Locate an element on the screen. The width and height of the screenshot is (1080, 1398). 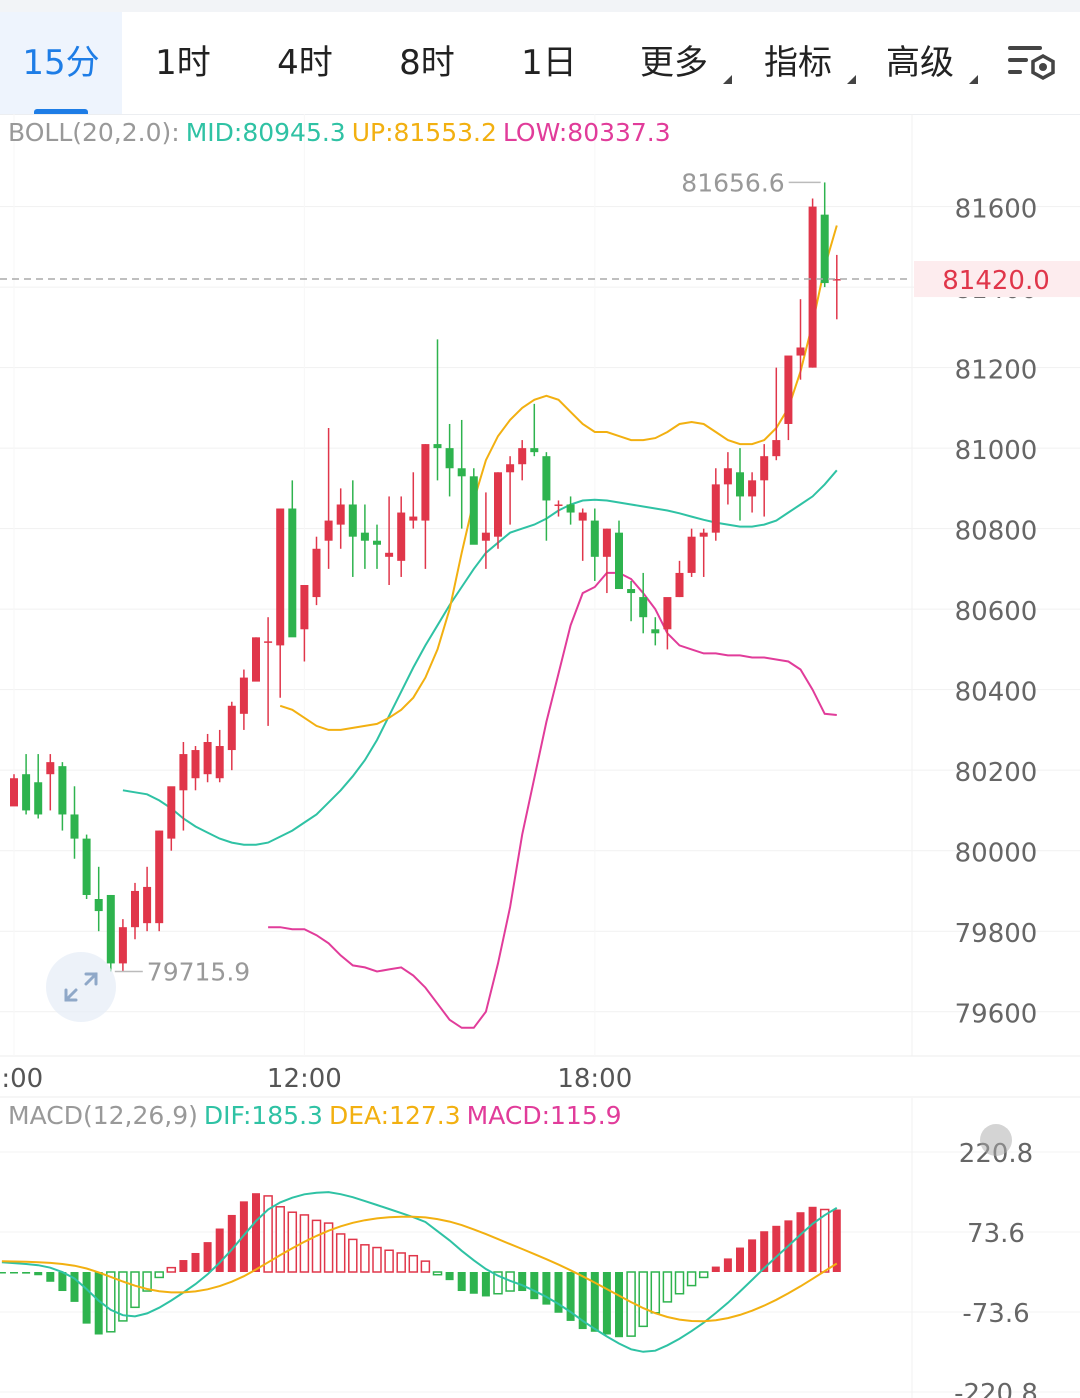
tab-advanced: 高级 is located at coordinates (922, 63).